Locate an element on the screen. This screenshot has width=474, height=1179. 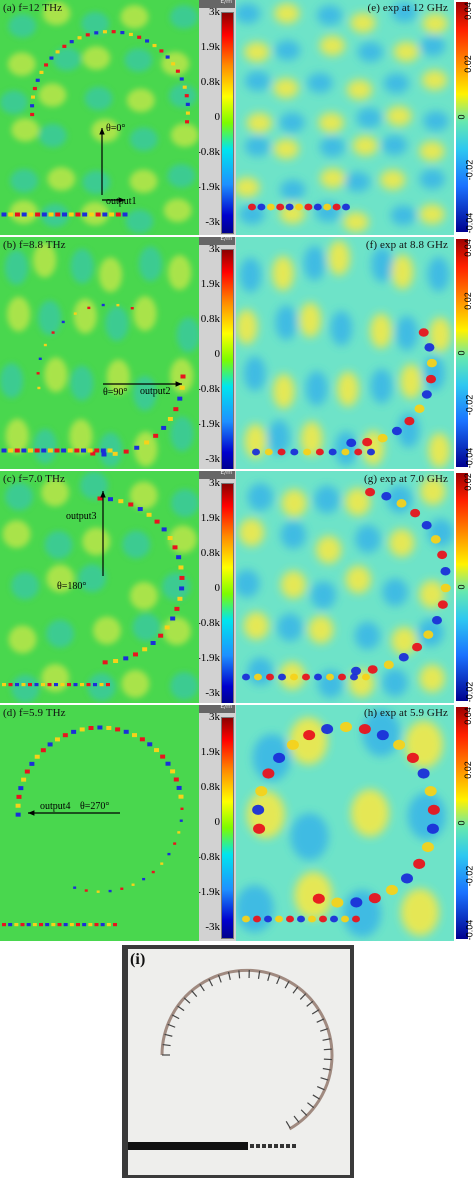
exp-field-e is located at coordinates (345, 117).